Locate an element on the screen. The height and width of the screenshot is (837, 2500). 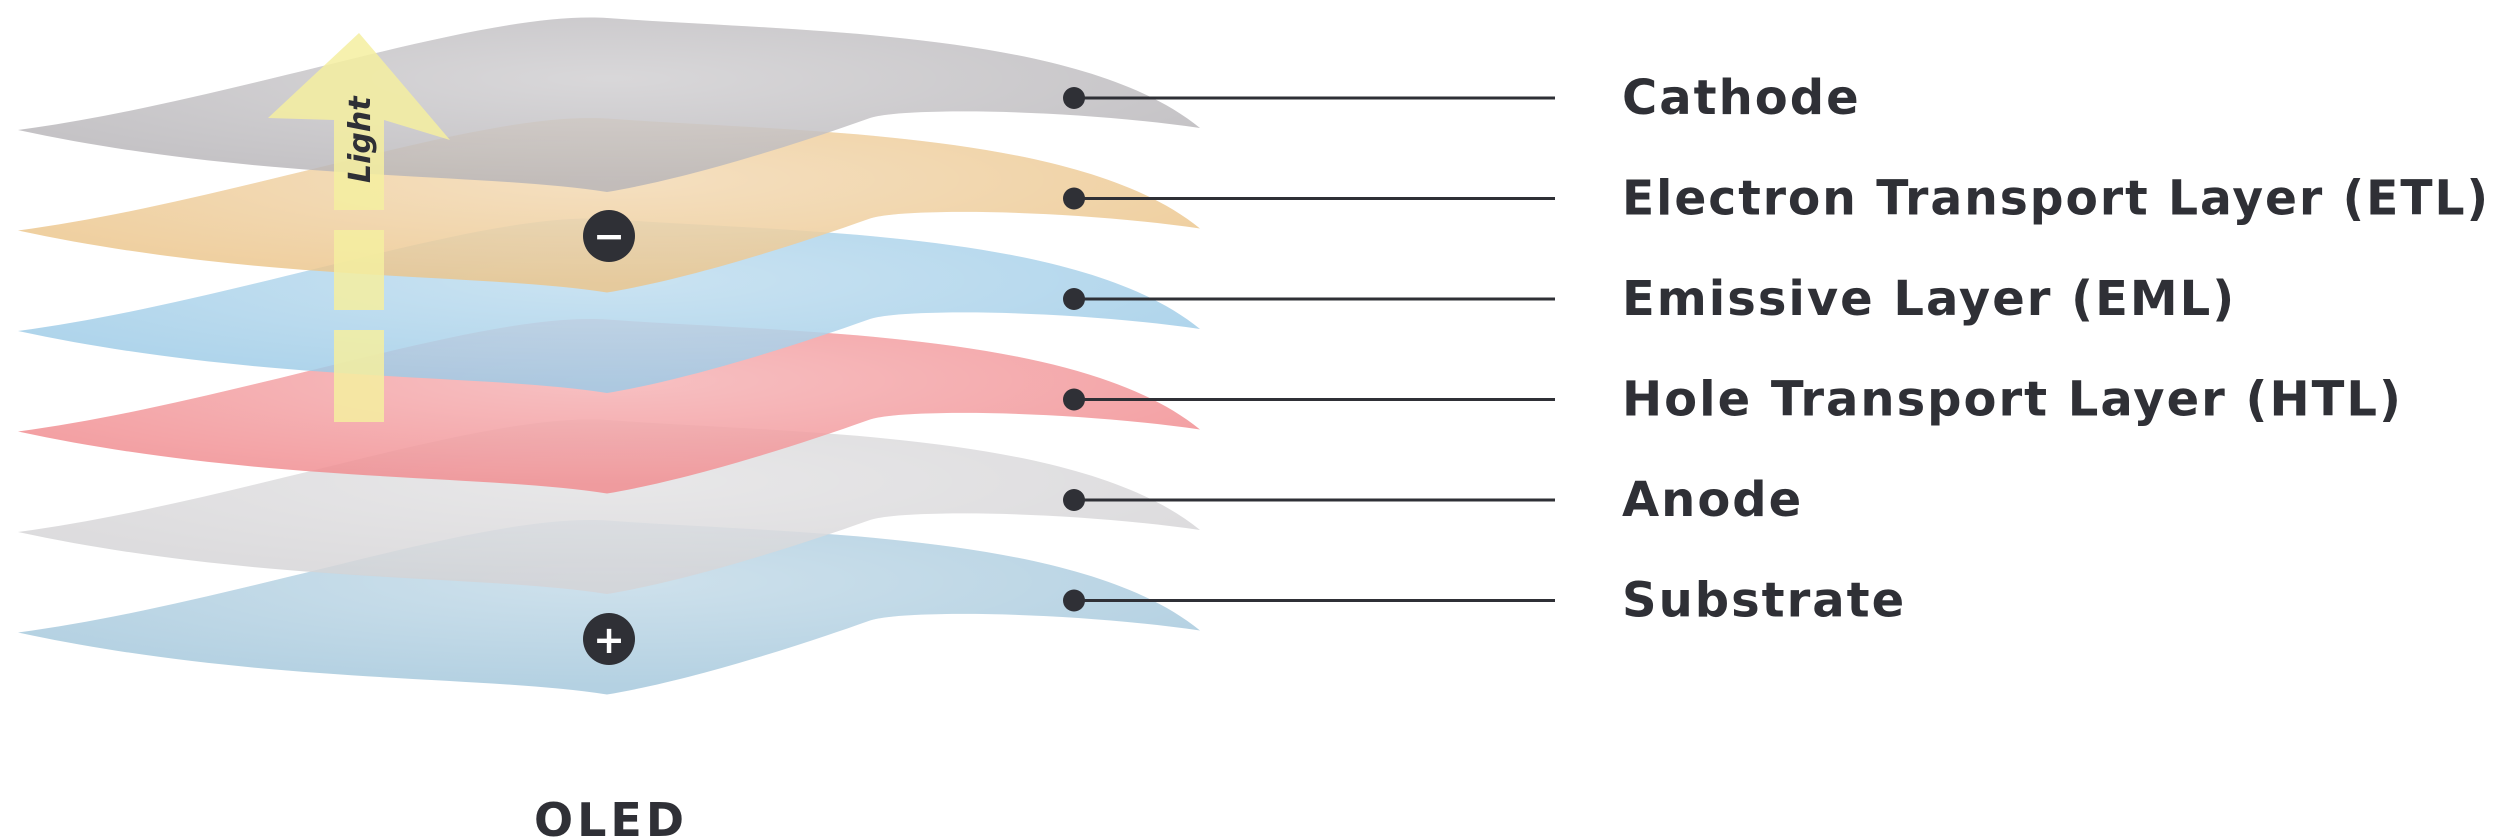
anode-terminal: + is located at coordinates (609, 639).